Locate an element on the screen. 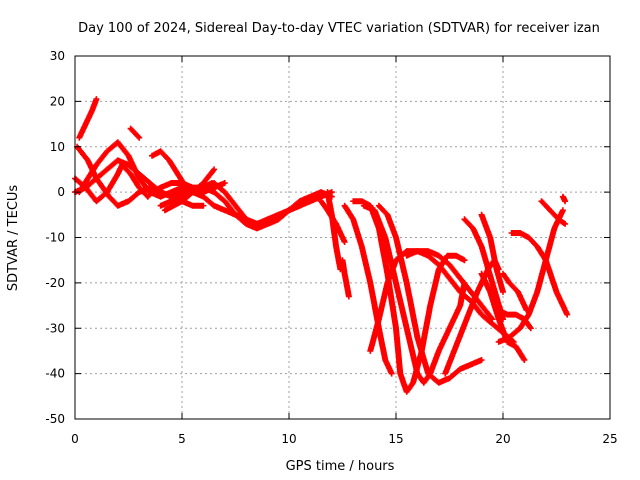 Image resolution: width=640 pixels, height=480 pixels. y-tick-label: -40 is located at coordinates (55, 374).